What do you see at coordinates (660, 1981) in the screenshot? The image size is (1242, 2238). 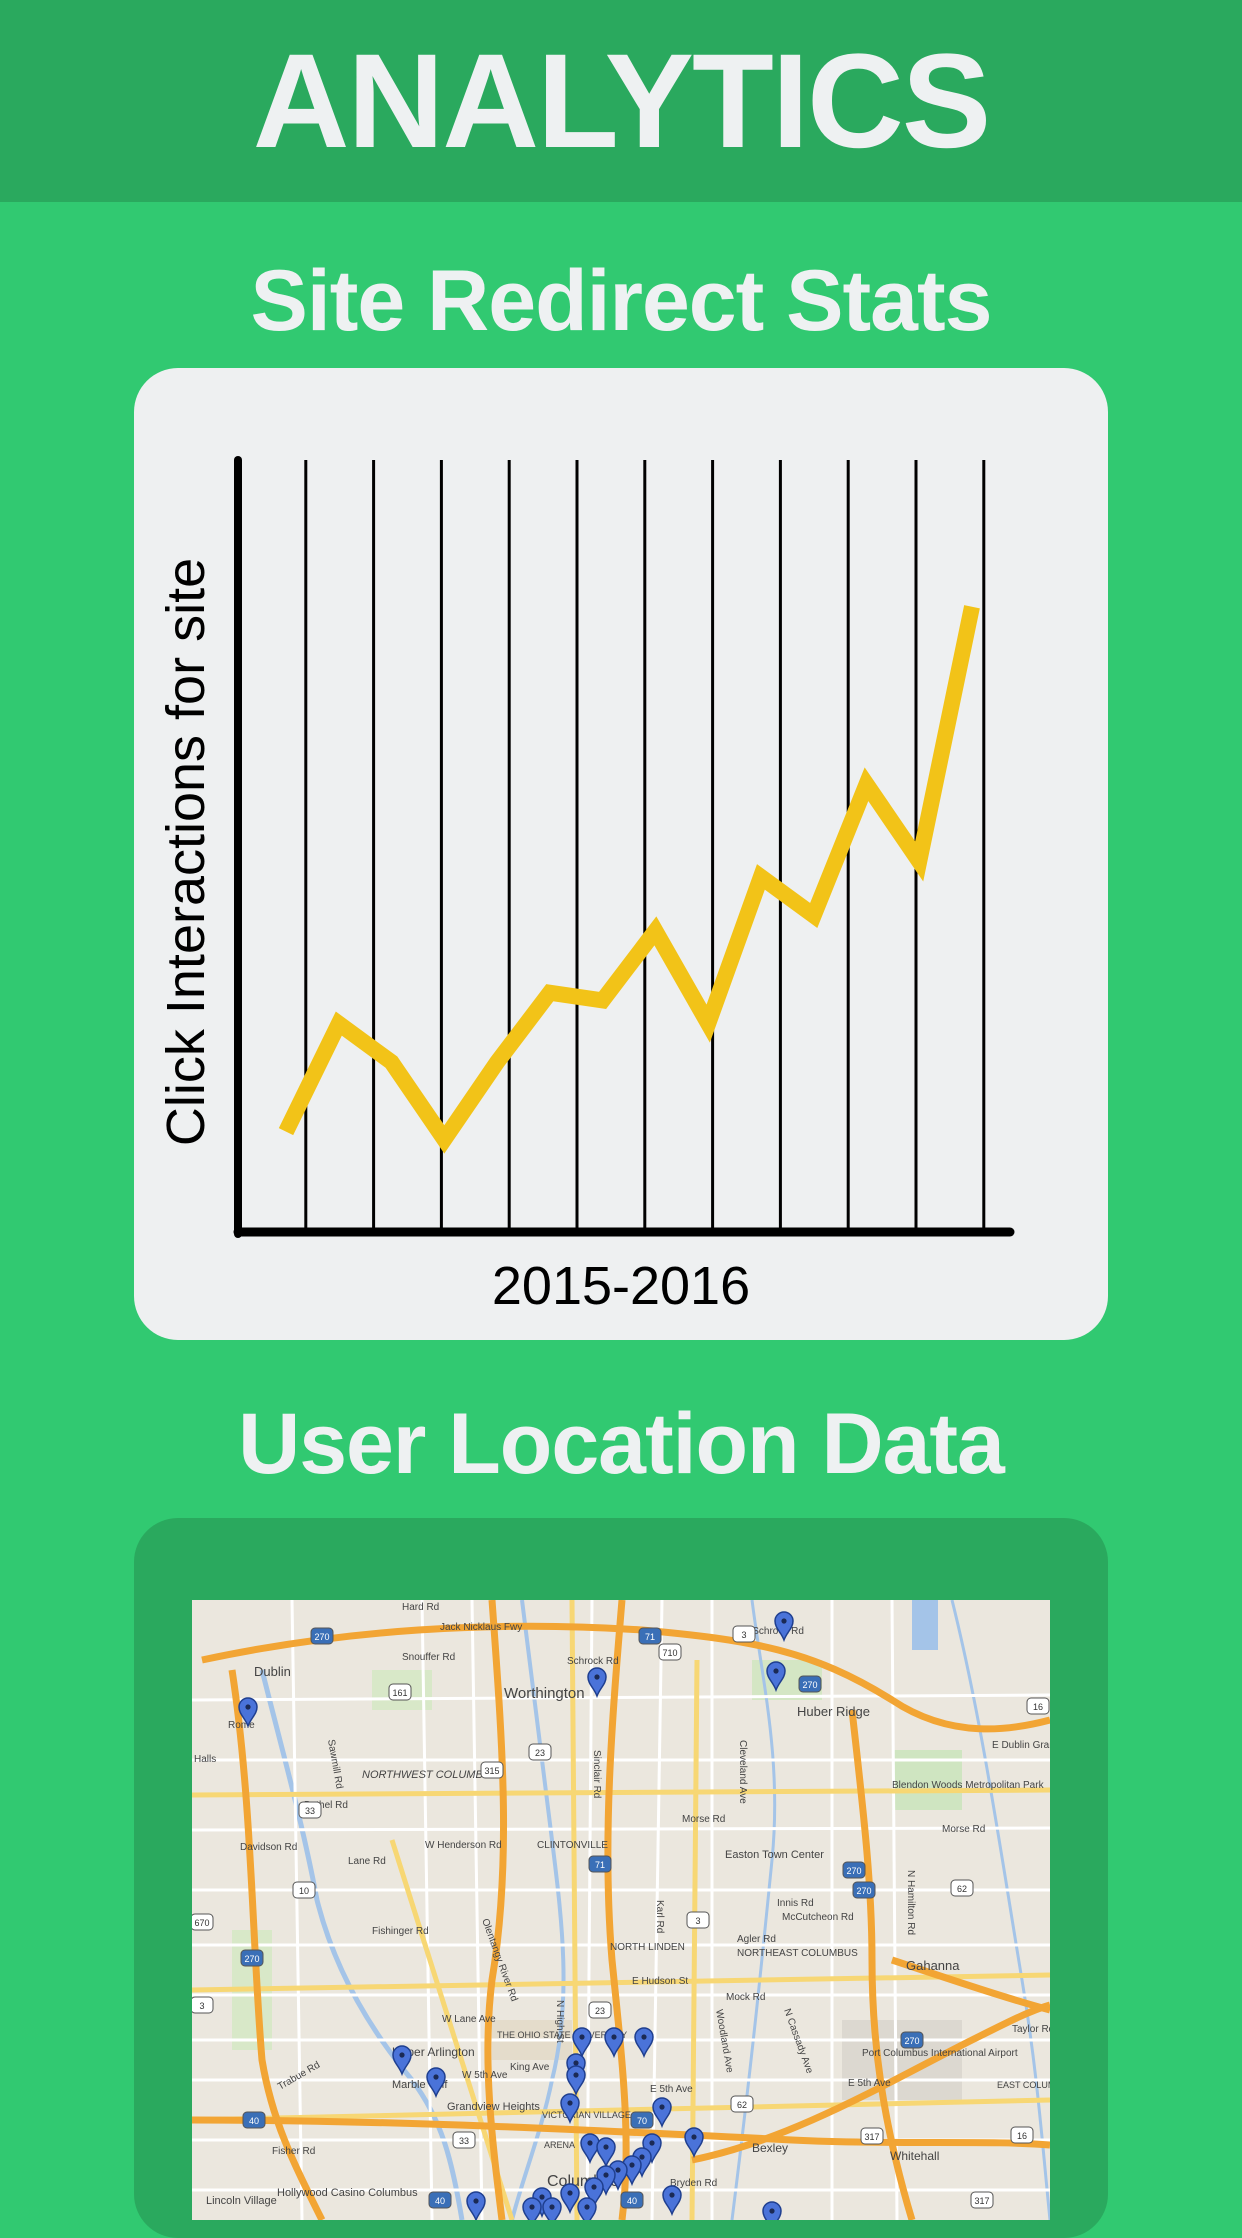 I see `label-e-hudson: E Hudson St` at bounding box center [660, 1981].